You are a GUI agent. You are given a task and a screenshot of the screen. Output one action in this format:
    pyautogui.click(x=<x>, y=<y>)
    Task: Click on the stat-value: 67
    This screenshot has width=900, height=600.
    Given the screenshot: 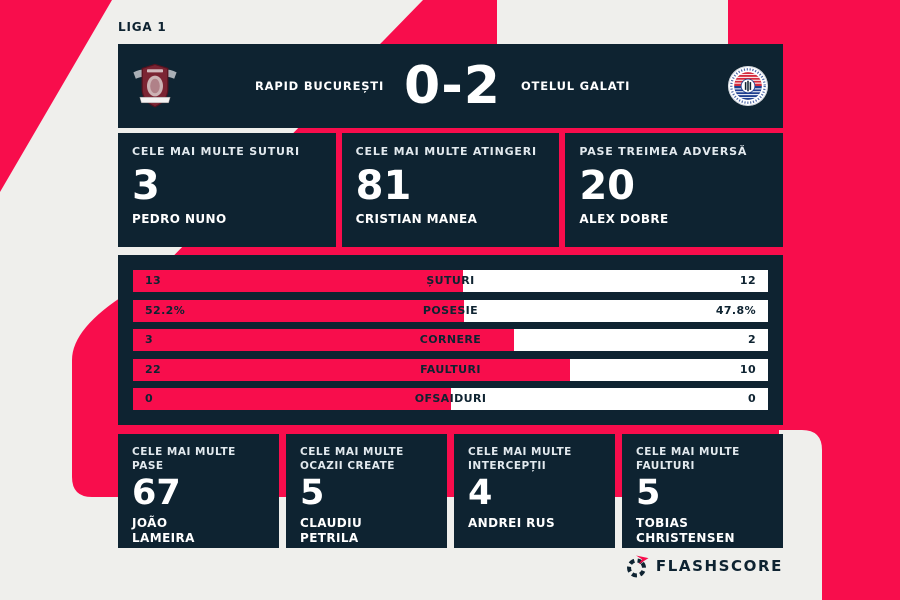 What is the action you would take?
    pyautogui.click(x=156, y=493)
    